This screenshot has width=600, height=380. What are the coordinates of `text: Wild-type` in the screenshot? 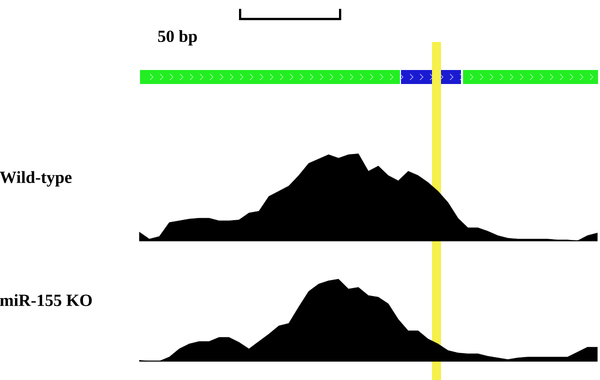 It's located at (36, 179).